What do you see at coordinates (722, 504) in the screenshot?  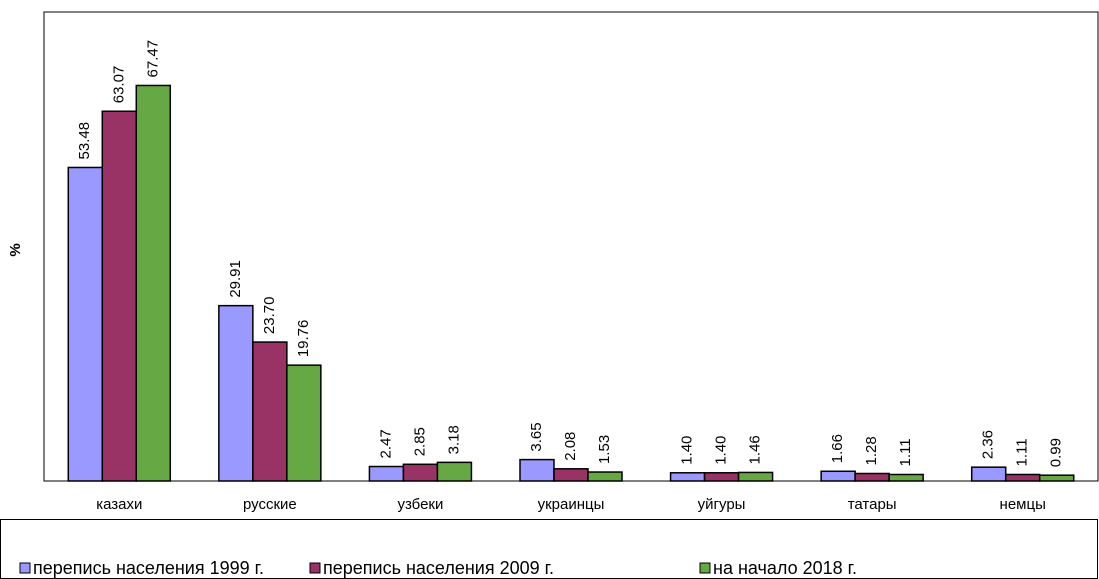 I see `x-tick-label: уйгуры` at bounding box center [722, 504].